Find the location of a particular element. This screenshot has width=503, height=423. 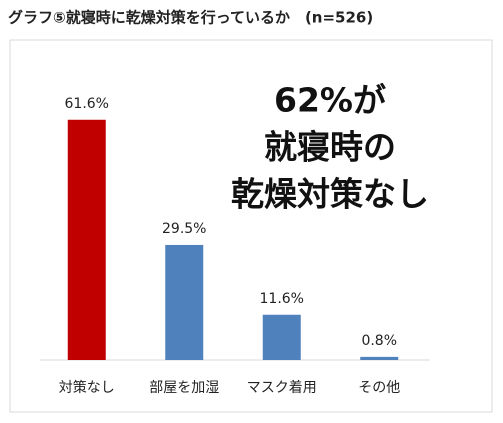

x-tick-label: 対策なし is located at coordinates (87, 387).